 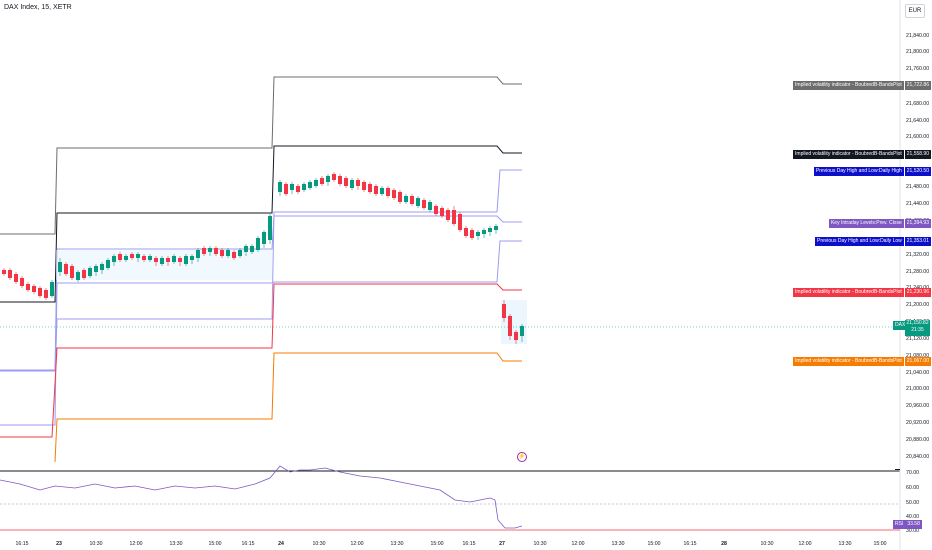 I want to click on price-tick-label: 21,600.00, so click(x=917, y=137).